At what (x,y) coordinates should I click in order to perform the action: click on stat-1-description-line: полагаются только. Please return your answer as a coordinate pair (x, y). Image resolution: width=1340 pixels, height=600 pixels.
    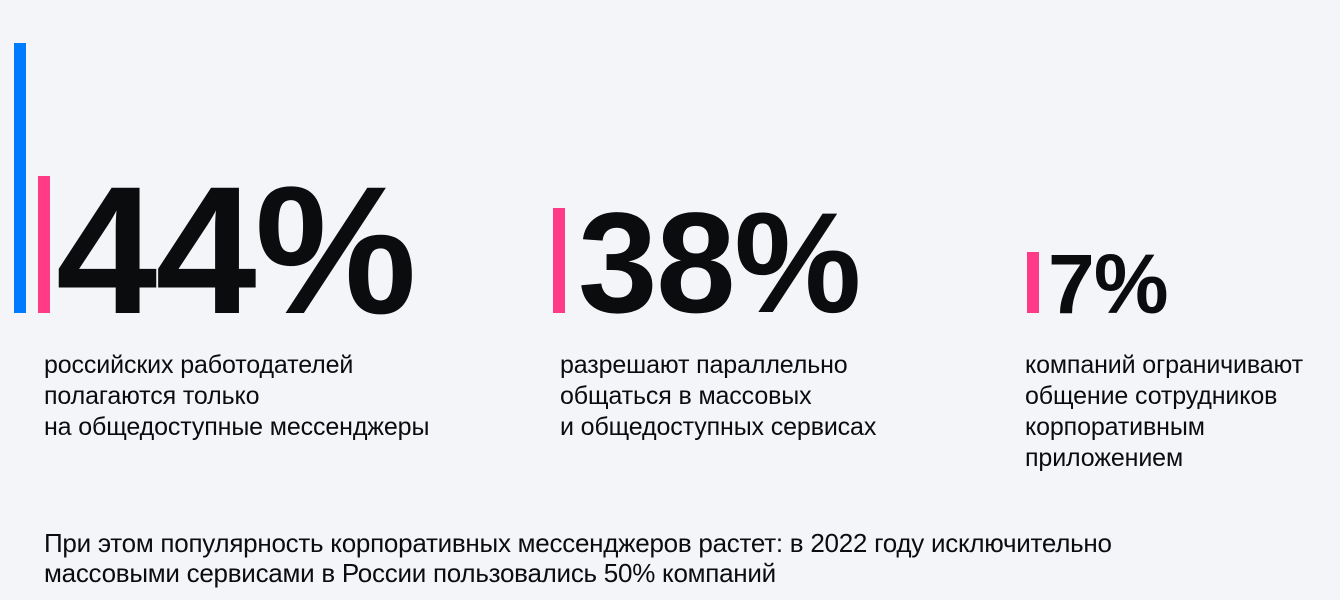
    Looking at the image, I should click on (152, 396).